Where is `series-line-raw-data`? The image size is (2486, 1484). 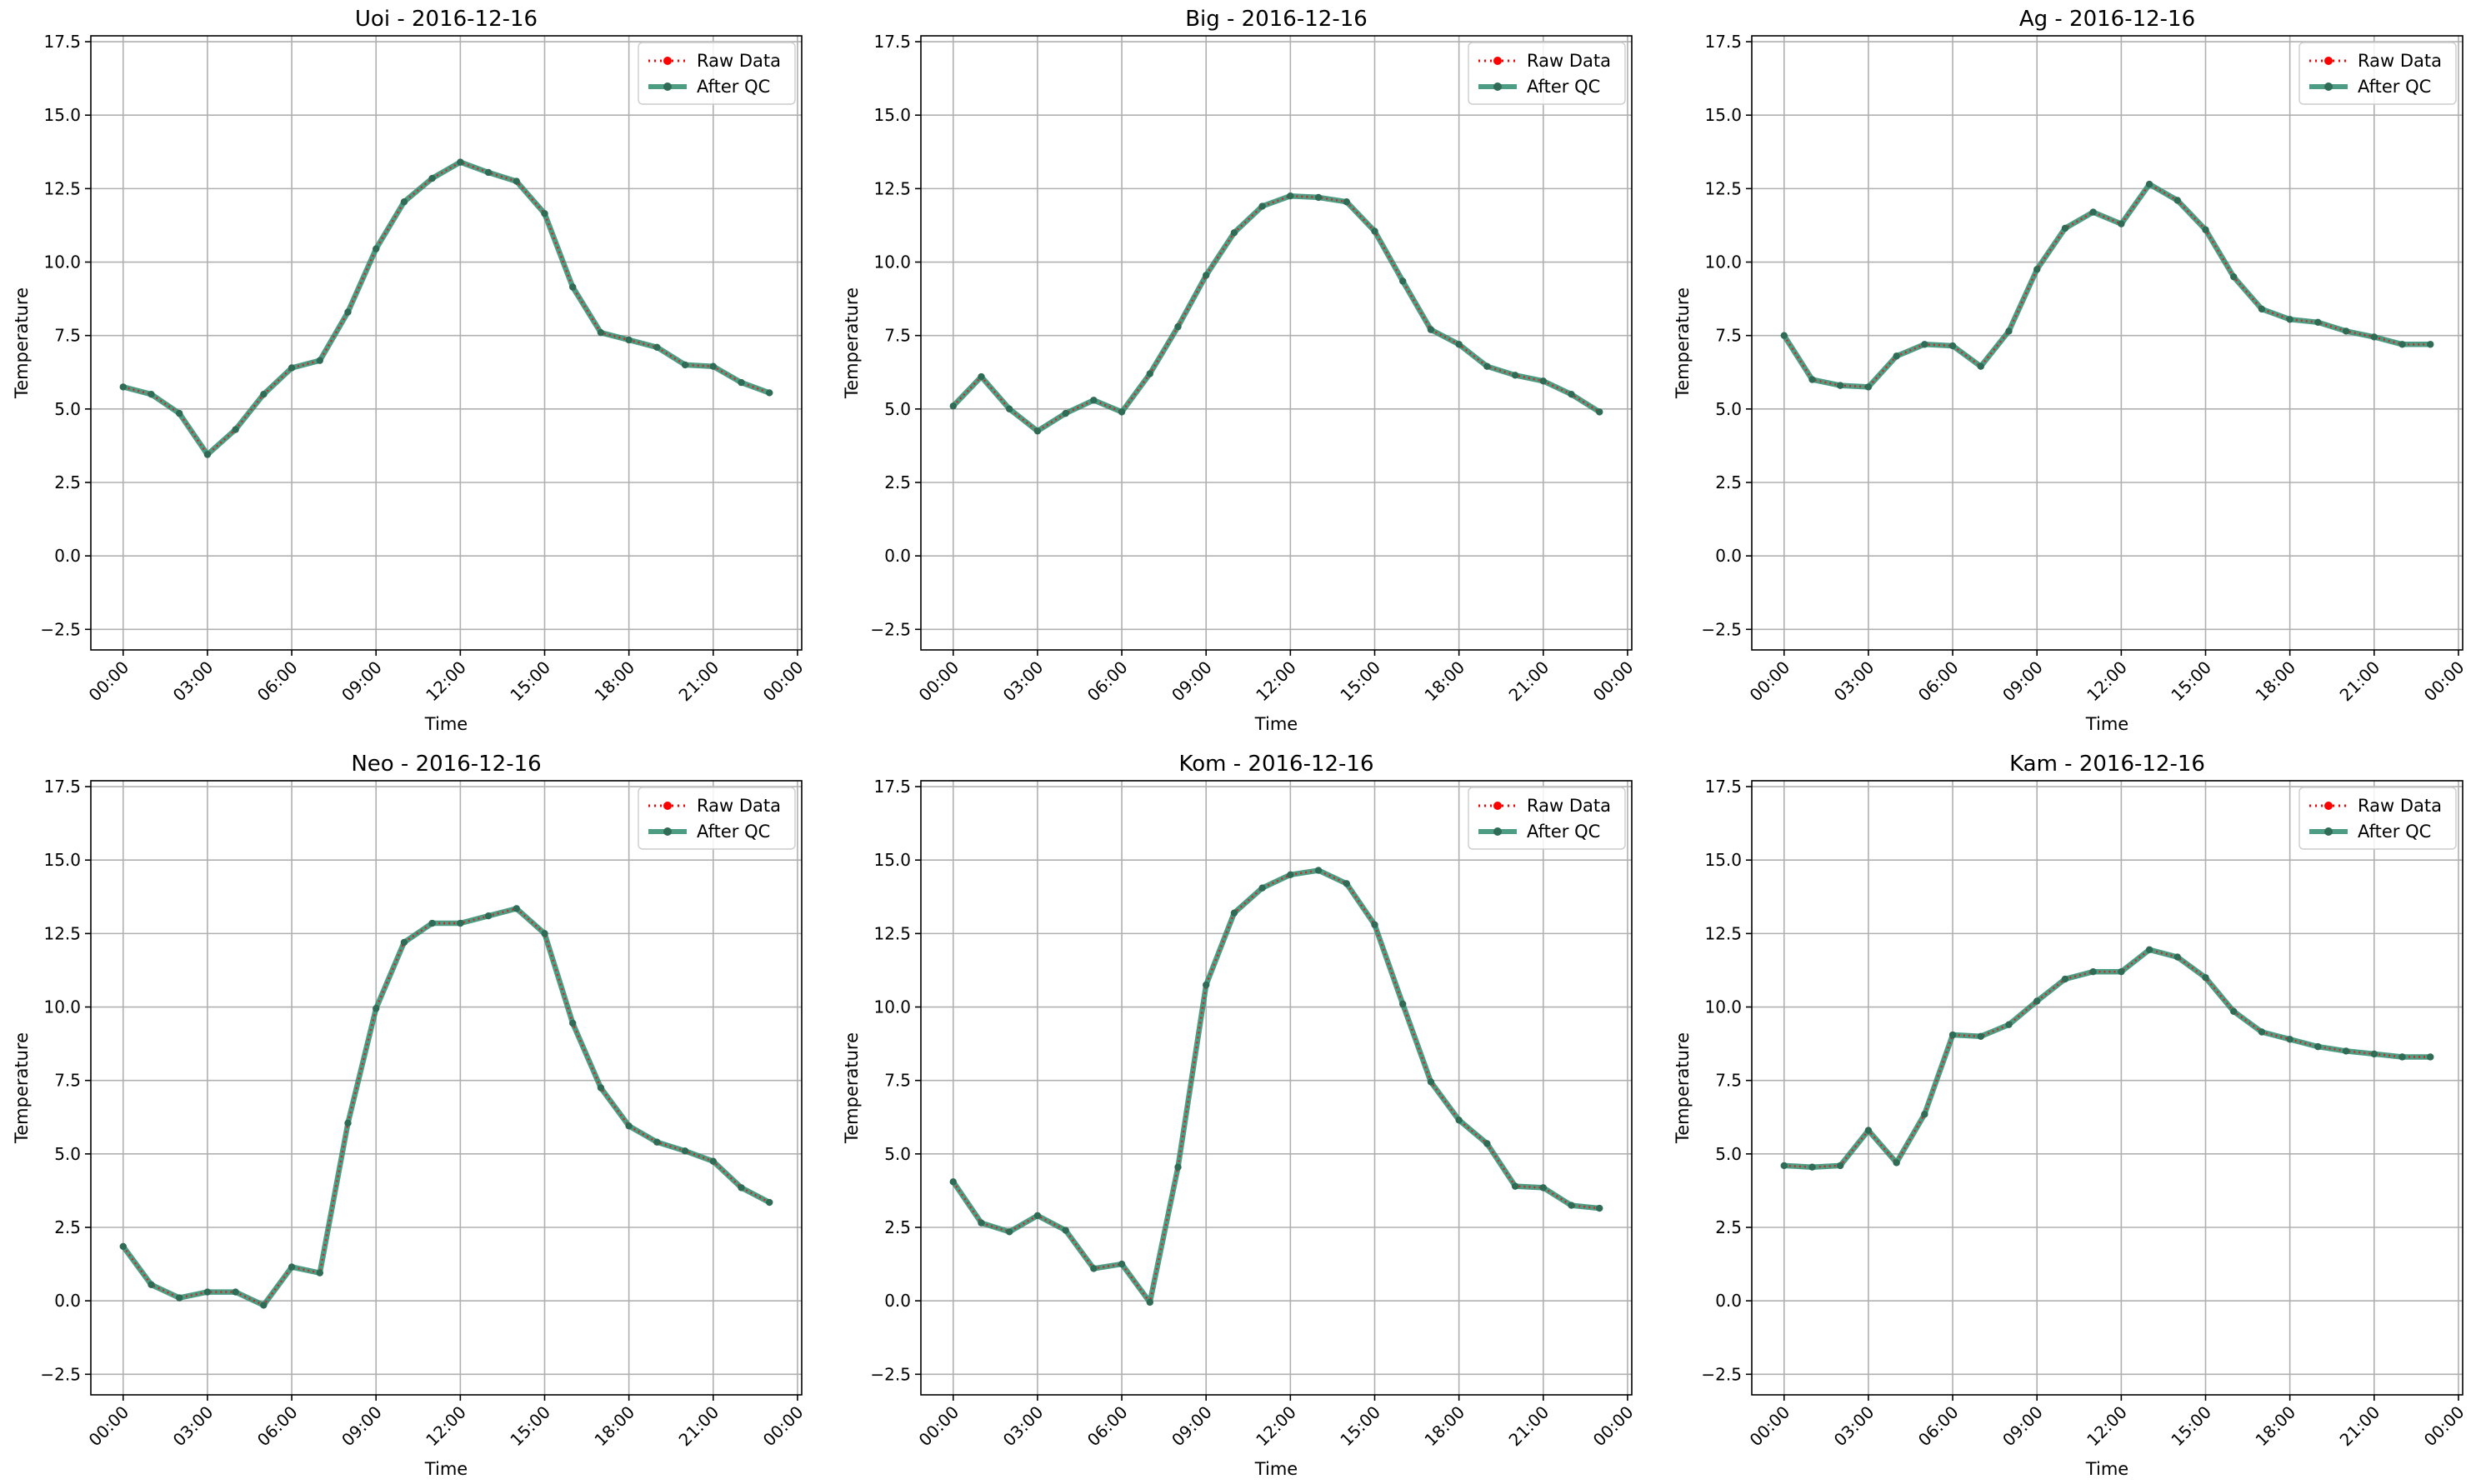
series-line-raw-data is located at coordinates (446, 1107).